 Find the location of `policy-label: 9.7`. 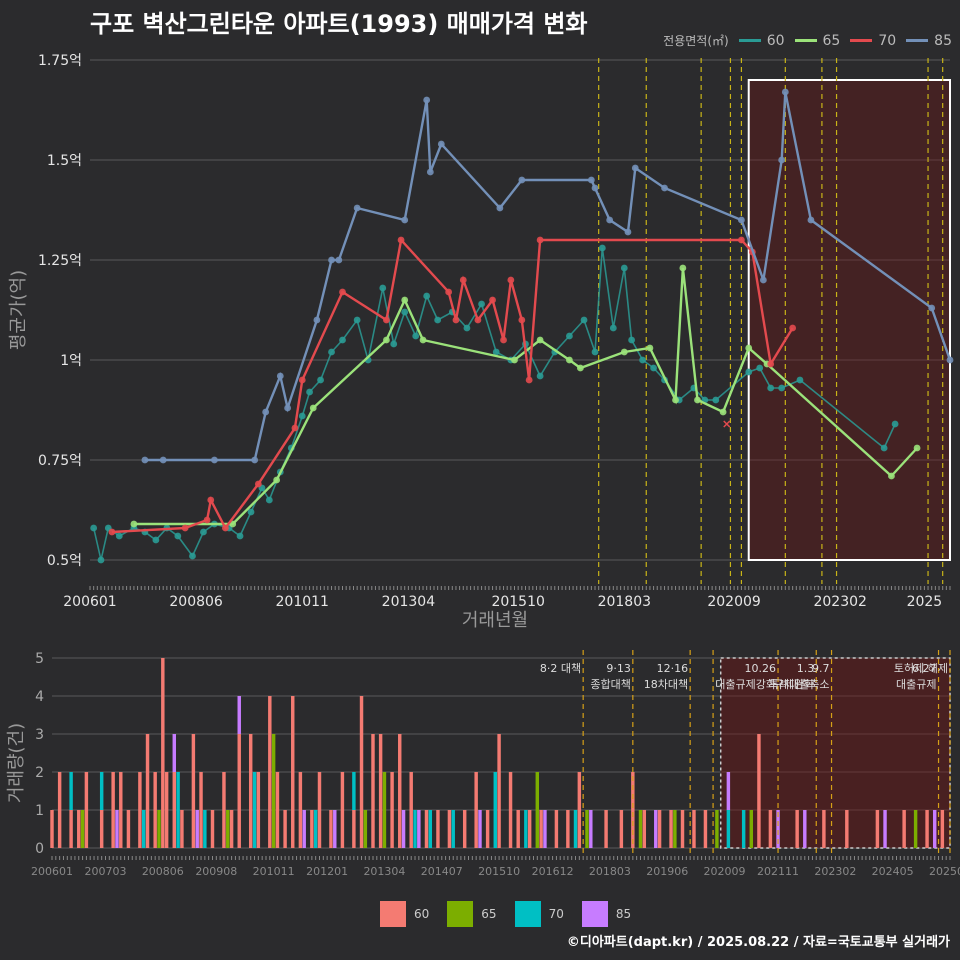

policy-label: 9.7 is located at coordinates (821, 668).